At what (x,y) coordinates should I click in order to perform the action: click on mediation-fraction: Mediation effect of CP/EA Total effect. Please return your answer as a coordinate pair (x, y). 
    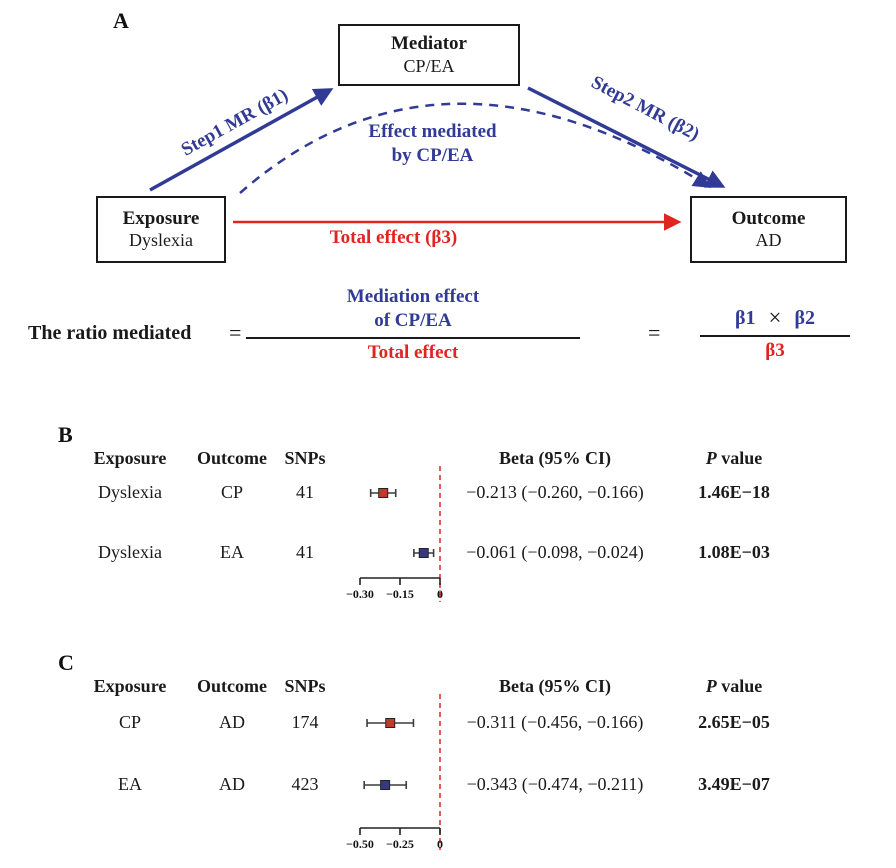
    Looking at the image, I should click on (413, 324).